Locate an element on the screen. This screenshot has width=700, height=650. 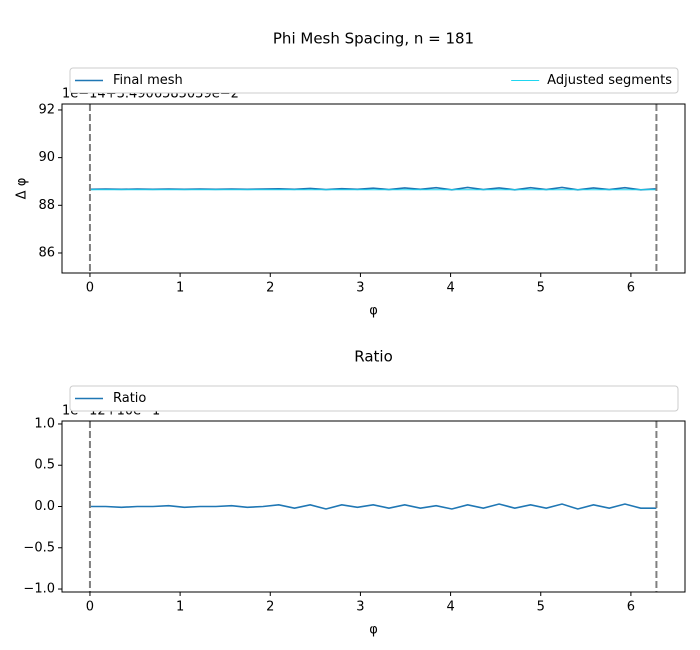
legend-entry: Adjusted segments is located at coordinates (591, 80).